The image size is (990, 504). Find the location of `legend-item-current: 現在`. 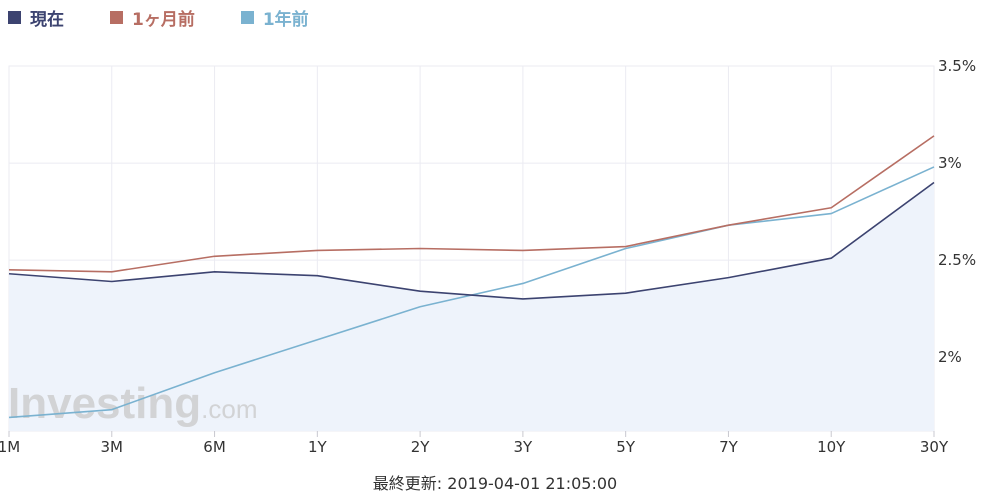

legend-item-current: 現在 is located at coordinates (36, 17).